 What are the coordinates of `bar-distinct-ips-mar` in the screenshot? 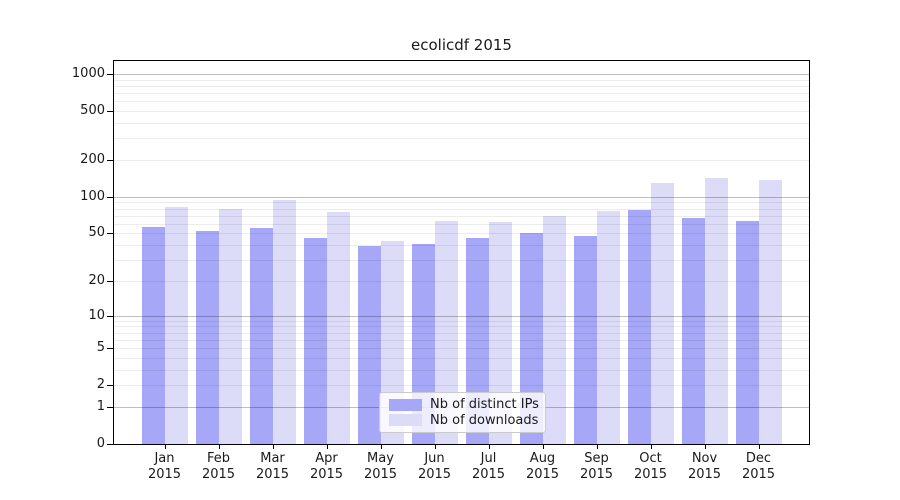 It's located at (261, 336).